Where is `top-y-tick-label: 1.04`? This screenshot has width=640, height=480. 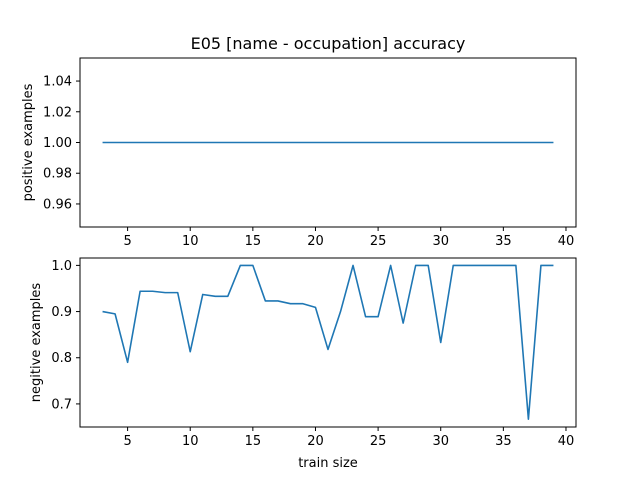 top-y-tick-label: 1.04 is located at coordinates (57, 82).